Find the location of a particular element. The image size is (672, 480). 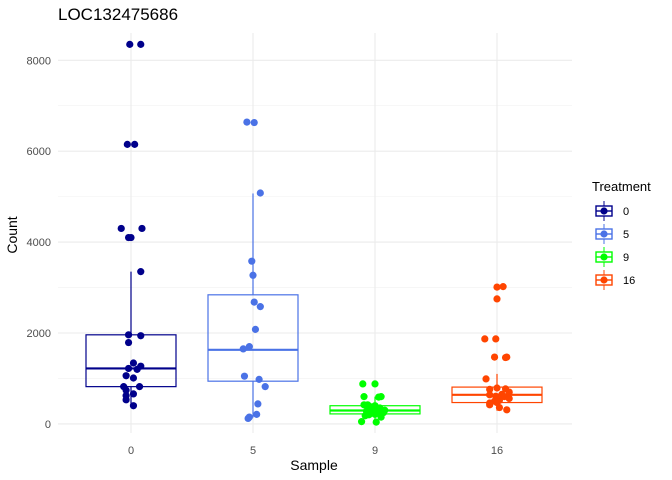

legend: Treatment 0 5 9 16 is located at coordinates (621, 234).